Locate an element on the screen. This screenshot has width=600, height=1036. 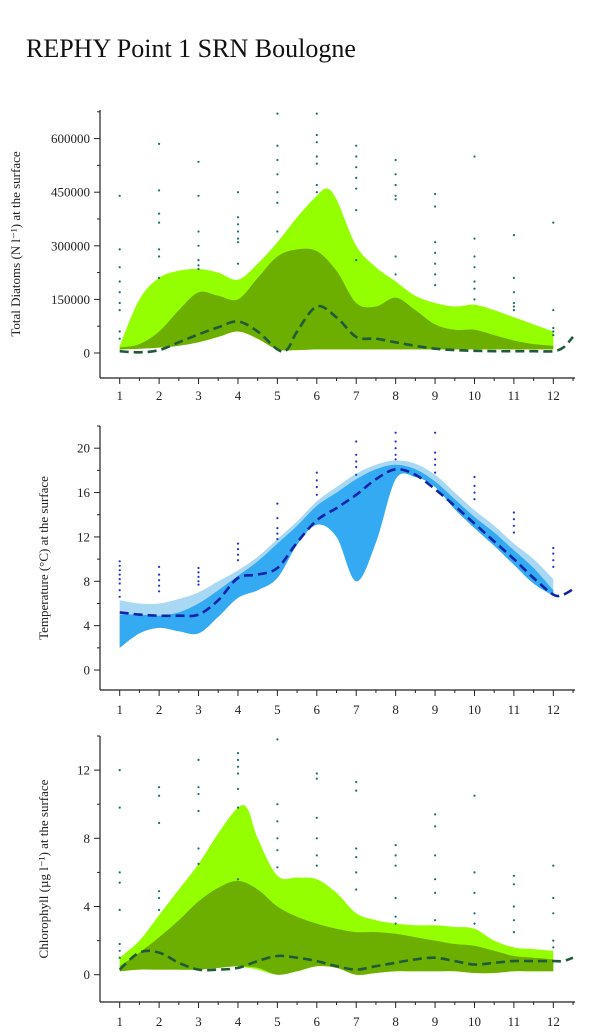
temperature-x-tick-label: 9 is located at coordinates (435, 709).